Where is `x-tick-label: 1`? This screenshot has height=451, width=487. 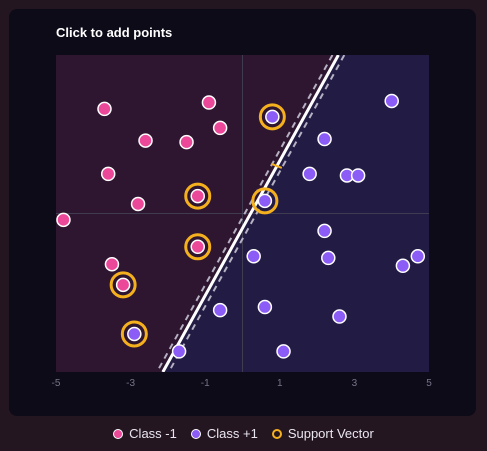 x-tick-label: 1 is located at coordinates (280, 383).